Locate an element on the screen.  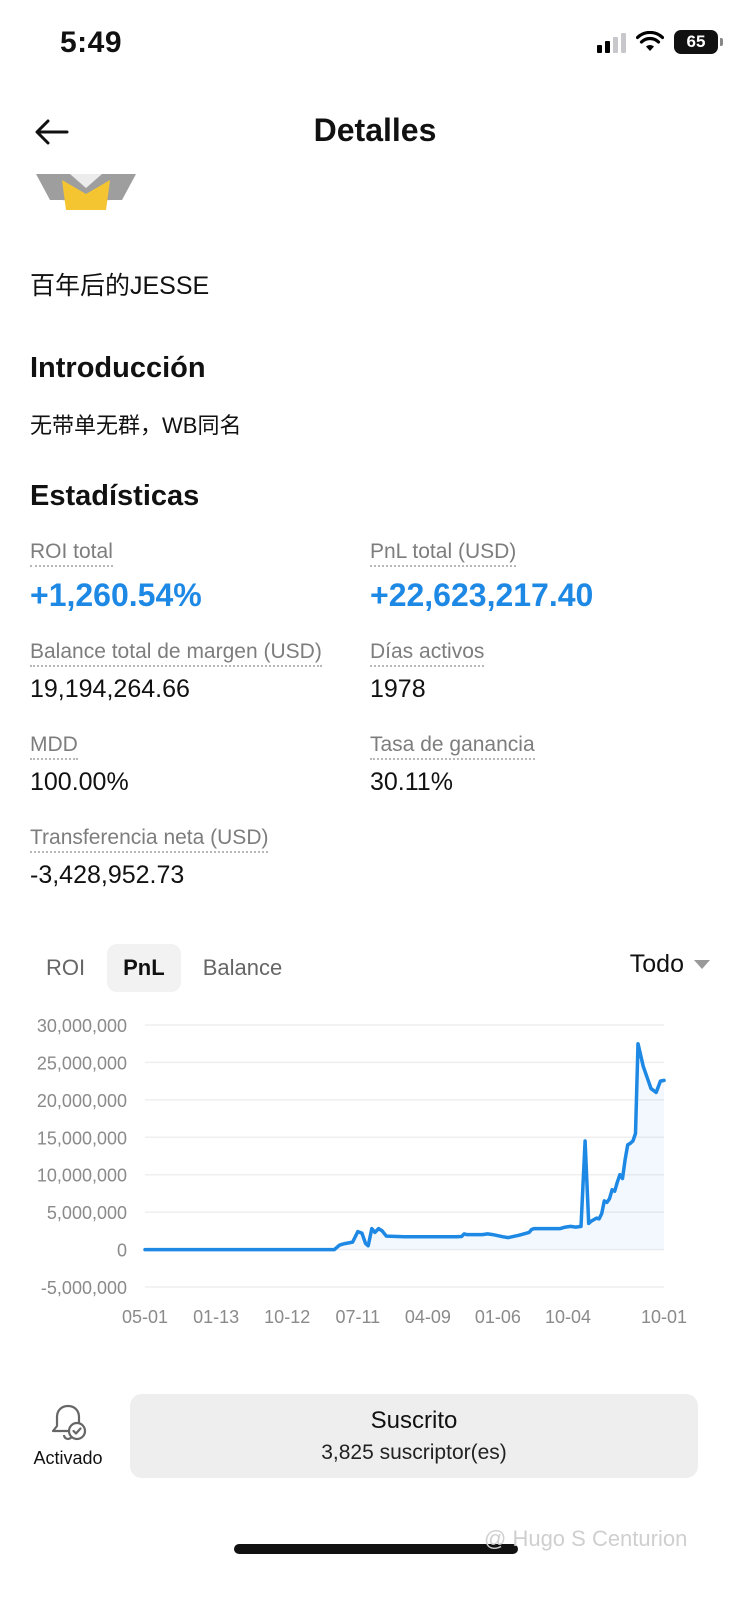
intro-text: 无带单无群，WB同名 is located at coordinates (136, 425).